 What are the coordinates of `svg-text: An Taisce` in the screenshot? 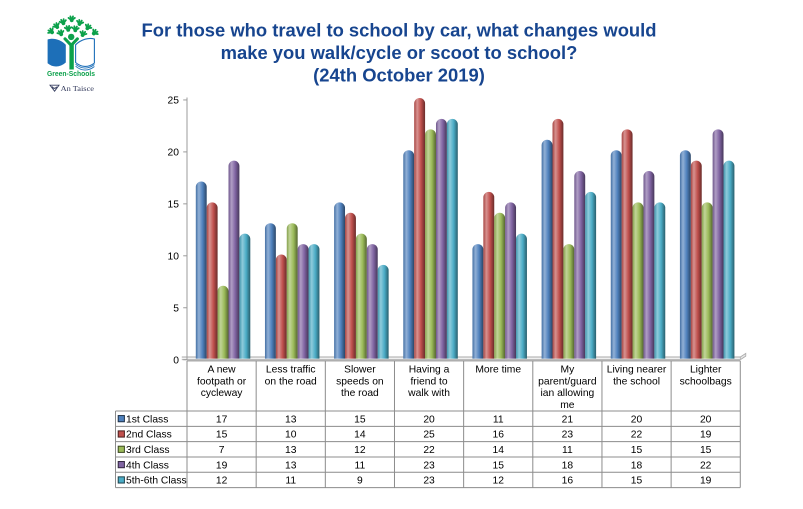 It's located at (78, 88).